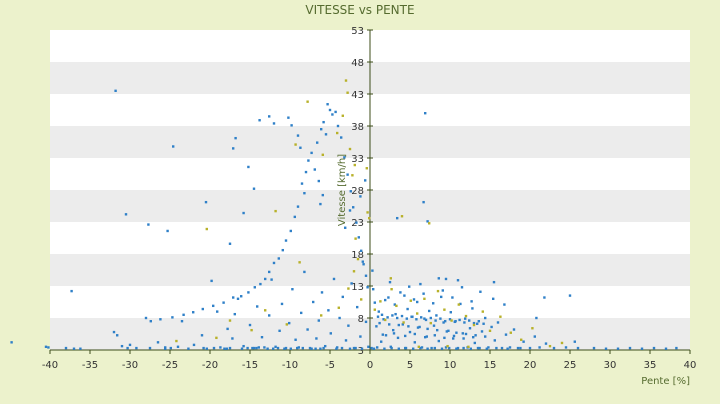 This screenshot has width=720, height=404. Describe the element at coordinates (357, 287) in the screenshot. I see `y-tick-label: 13` at that location.